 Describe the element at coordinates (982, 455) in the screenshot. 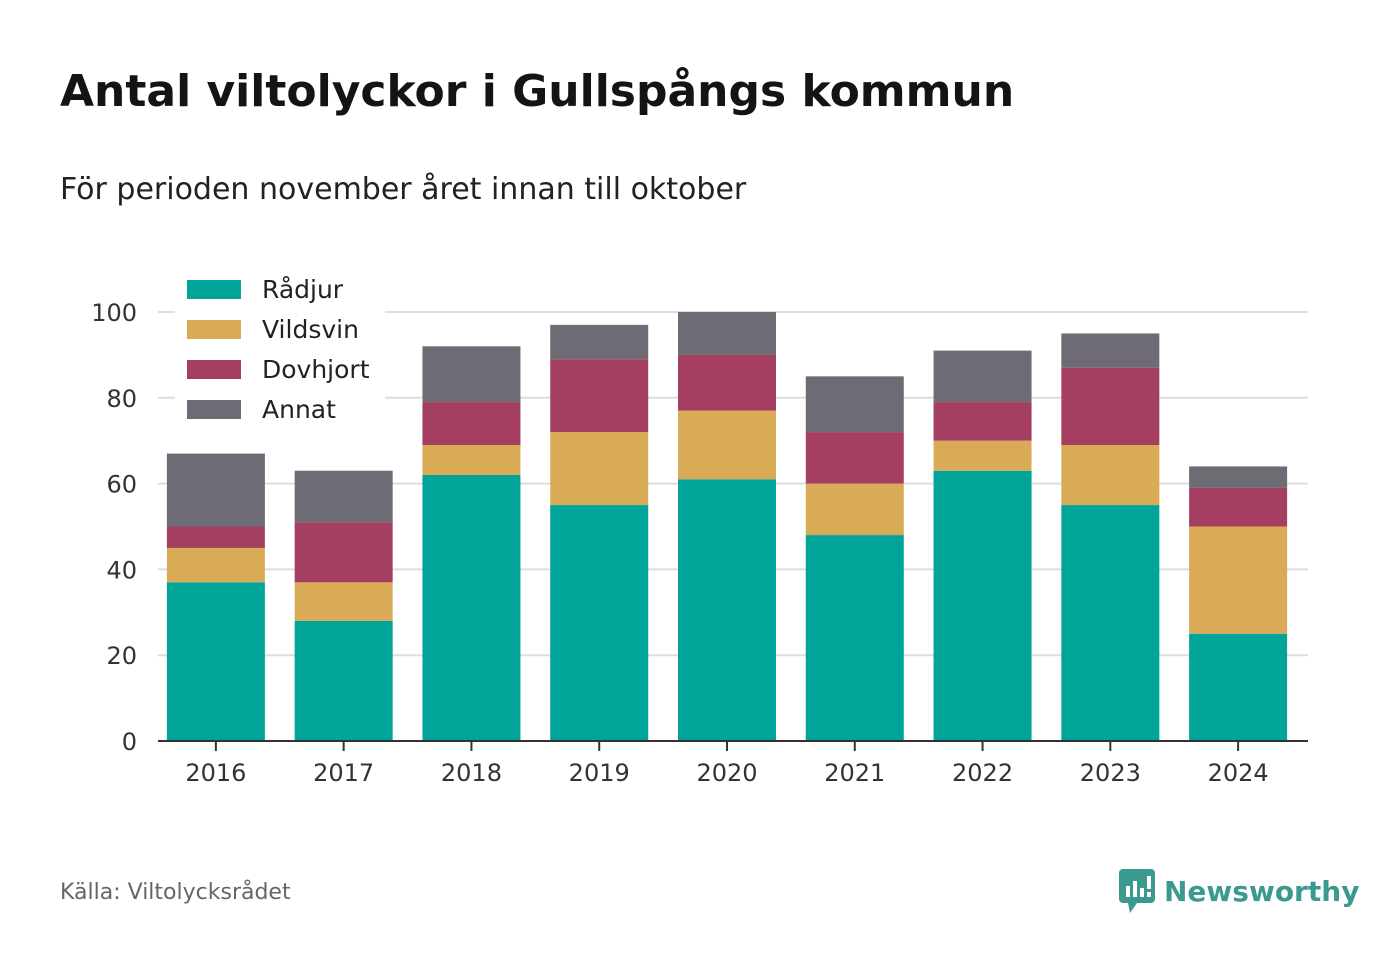

I see `bar-vildsvin-2022` at that location.